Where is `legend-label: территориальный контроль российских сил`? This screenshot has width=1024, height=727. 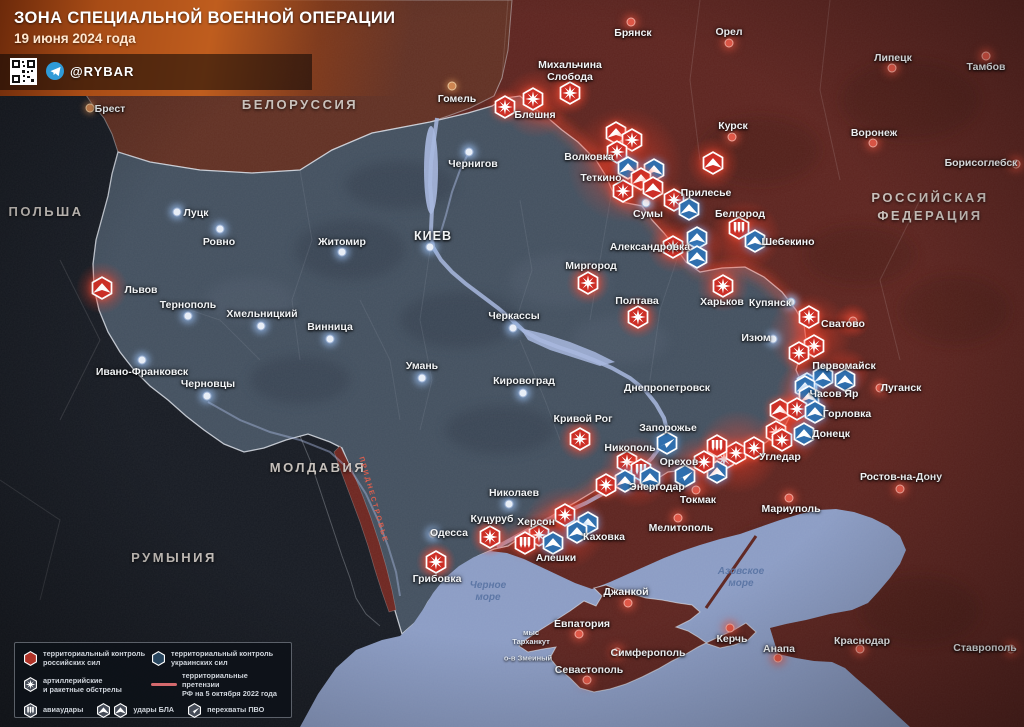 legend-label: территориальный контроль российских сил is located at coordinates (94, 658).